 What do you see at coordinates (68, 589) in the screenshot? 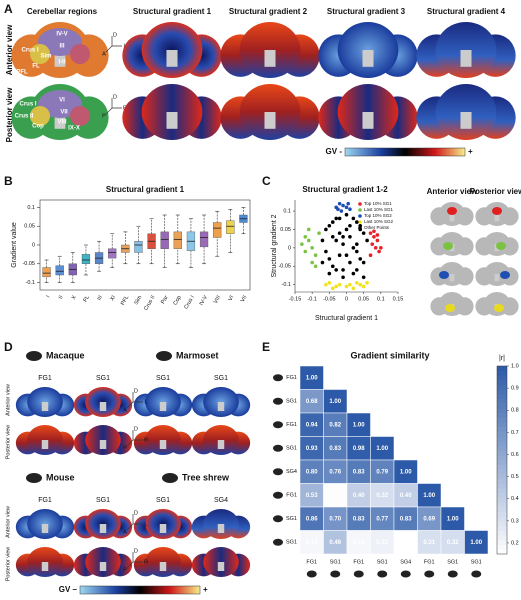
I see `colorbar-label: GV –` at bounding box center [68, 589].